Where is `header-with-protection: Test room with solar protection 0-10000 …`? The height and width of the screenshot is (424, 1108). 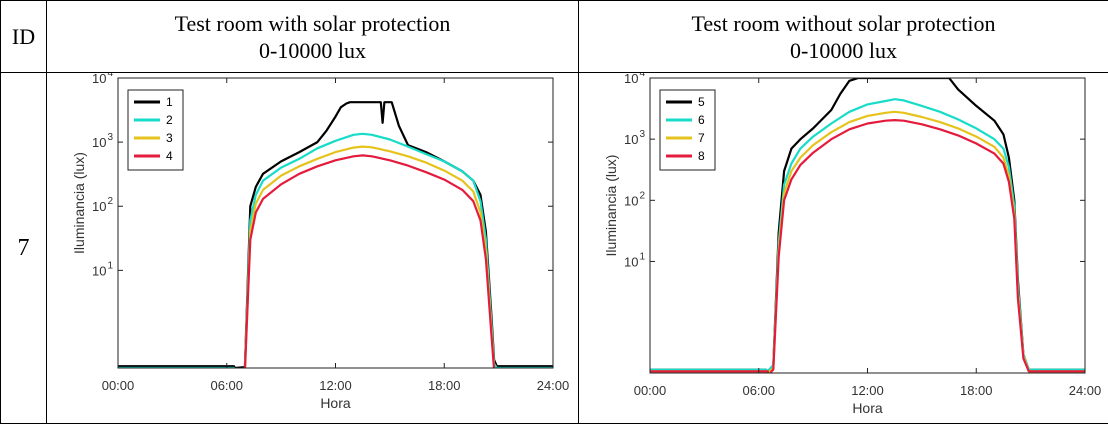 header-with-protection: Test room with solar protection 0-10000 … is located at coordinates (313, 37).